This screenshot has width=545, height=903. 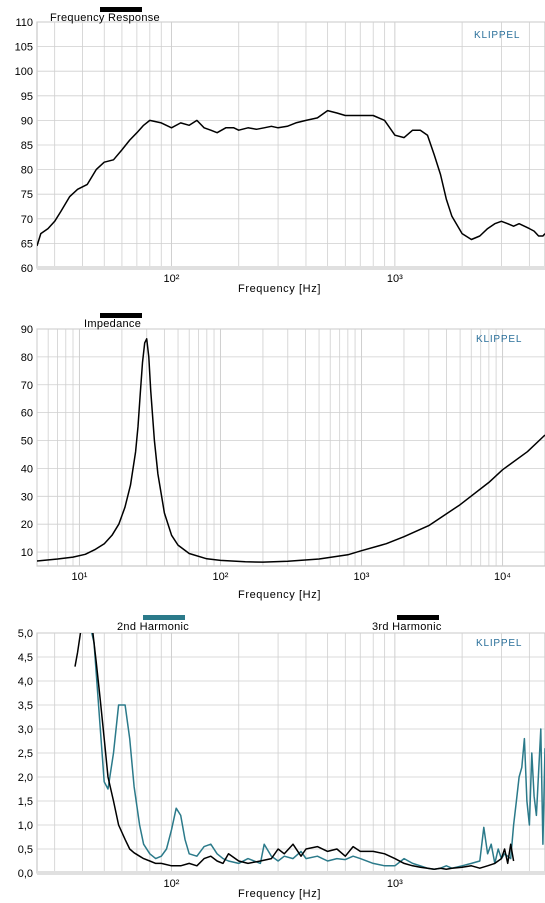 What do you see at coordinates (172, 279) in the screenshot?
I see `c1-x-tick-label: 10²` at bounding box center [172, 279].